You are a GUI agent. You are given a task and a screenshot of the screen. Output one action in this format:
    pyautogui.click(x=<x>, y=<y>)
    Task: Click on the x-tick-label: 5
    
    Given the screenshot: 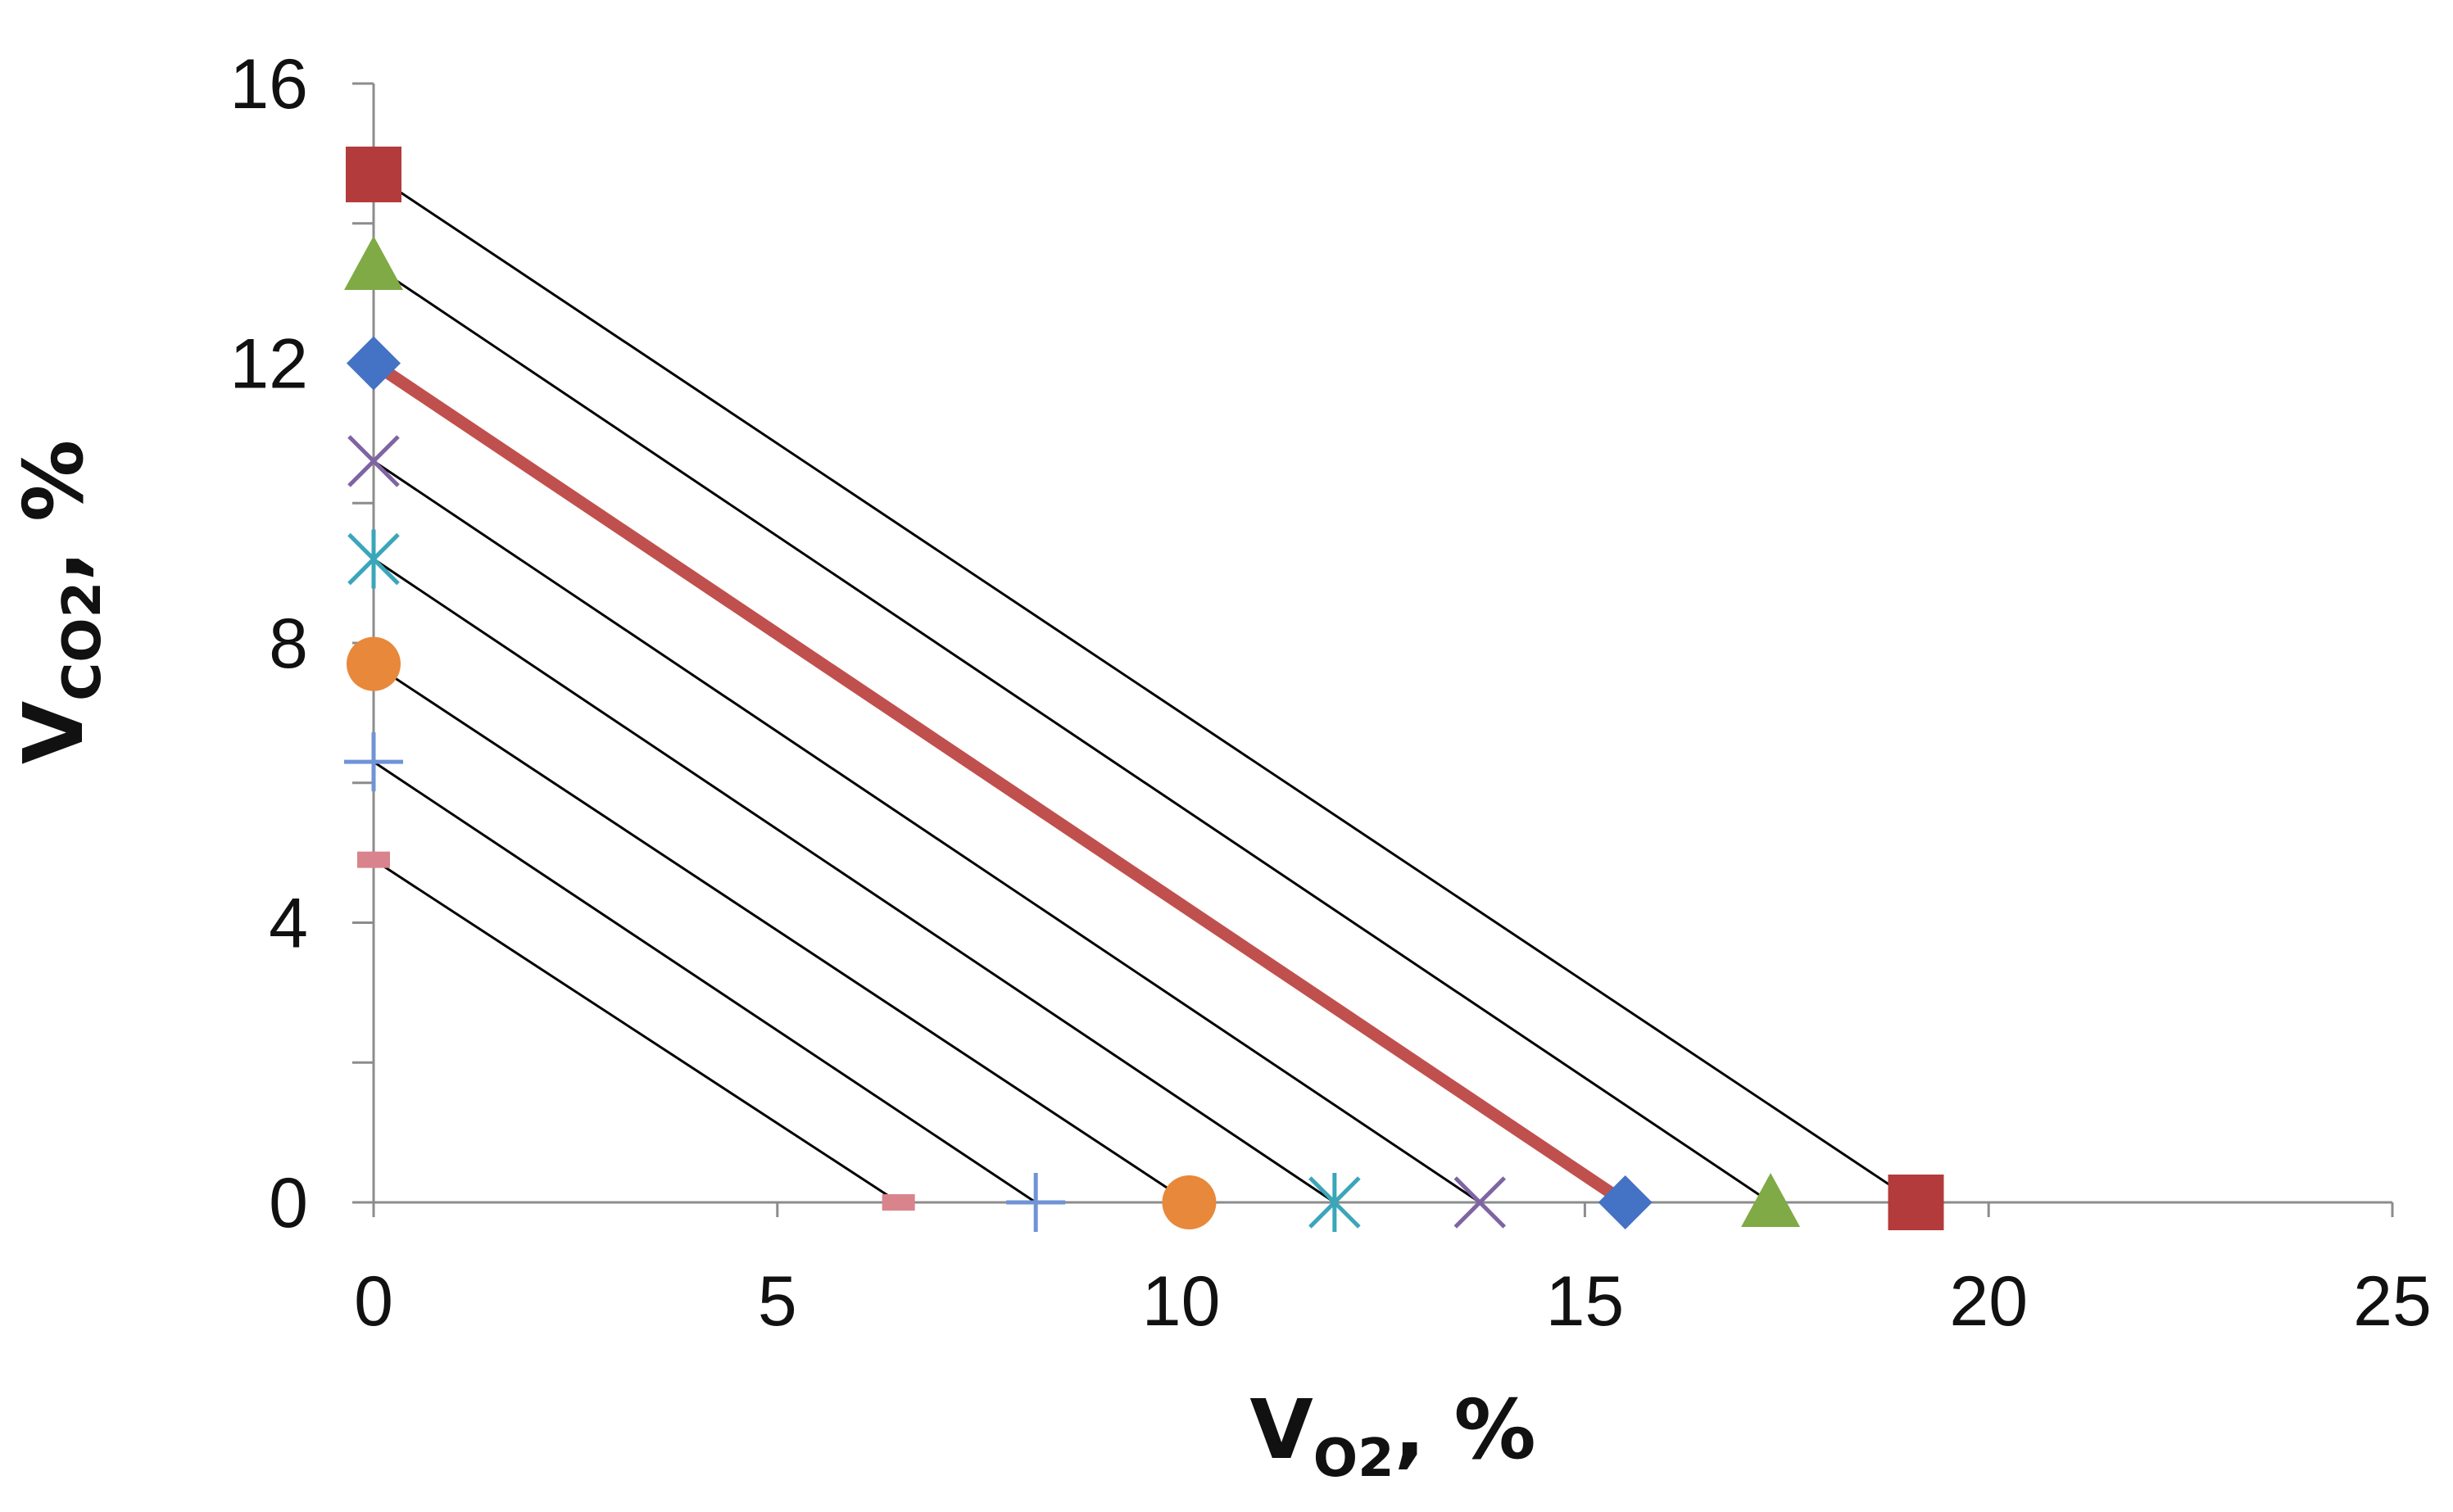 What is the action you would take?
    pyautogui.click(x=777, y=1301)
    